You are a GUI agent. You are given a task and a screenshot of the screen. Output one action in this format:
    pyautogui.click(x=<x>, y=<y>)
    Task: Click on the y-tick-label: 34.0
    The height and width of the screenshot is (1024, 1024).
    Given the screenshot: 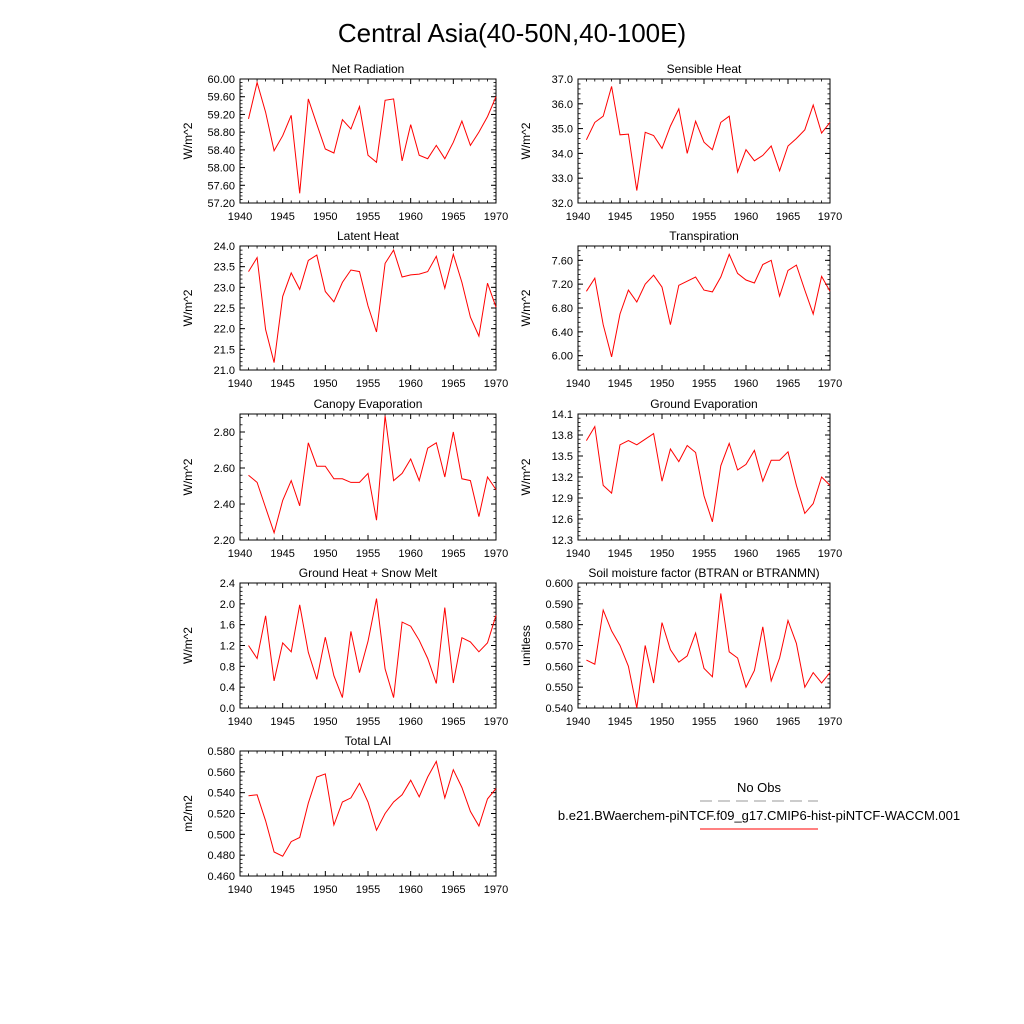 What is the action you would take?
    pyautogui.click(x=562, y=154)
    